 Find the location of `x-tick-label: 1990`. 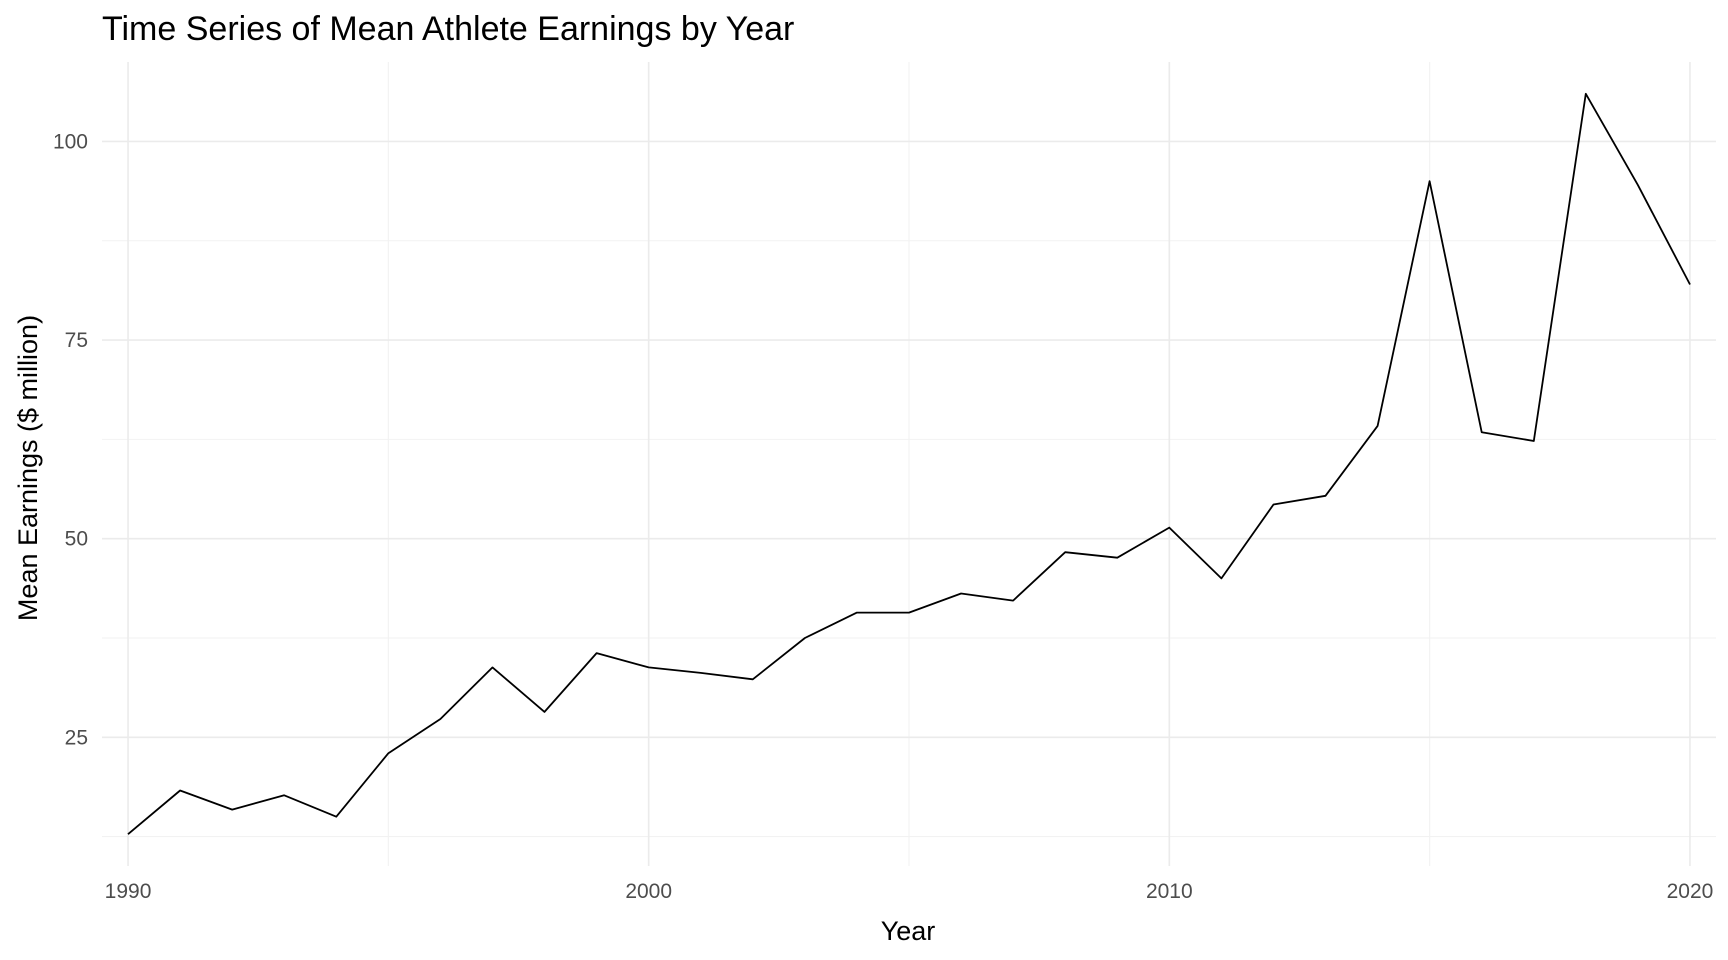

x-tick-label: 1990 is located at coordinates (128, 891).